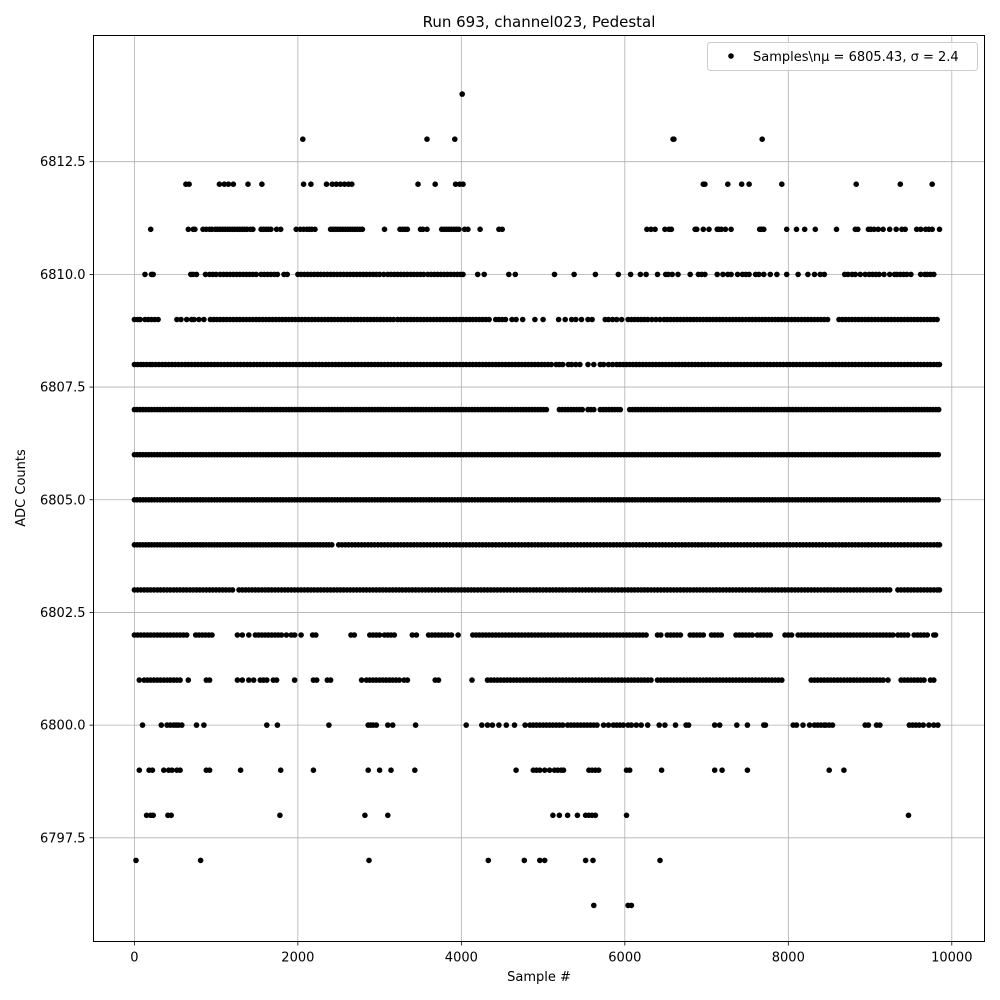 The height and width of the screenshot is (1000, 1000). Describe the element at coordinates (539, 22) in the screenshot. I see `chart-title: Run 693, channel023, Pedestal` at that location.